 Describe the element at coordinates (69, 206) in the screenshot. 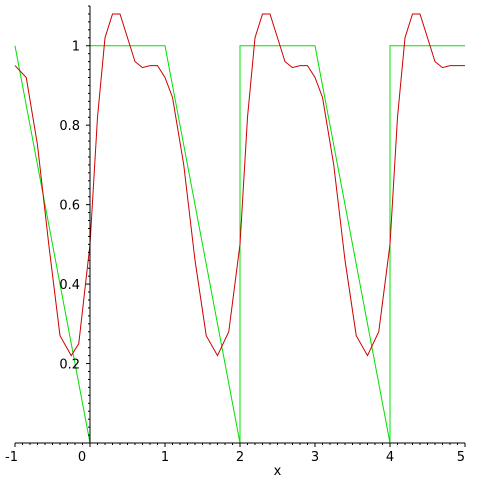

I see `y-tick-label: 0.6` at that location.